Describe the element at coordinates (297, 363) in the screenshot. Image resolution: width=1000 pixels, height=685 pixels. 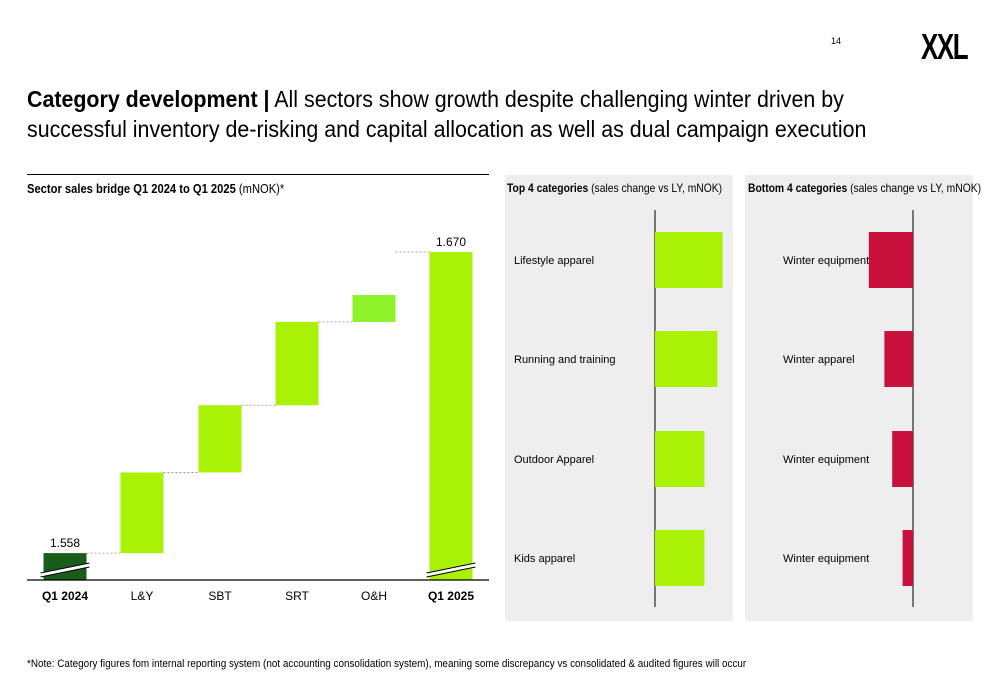
I see `waterfall-bar-srt` at that location.